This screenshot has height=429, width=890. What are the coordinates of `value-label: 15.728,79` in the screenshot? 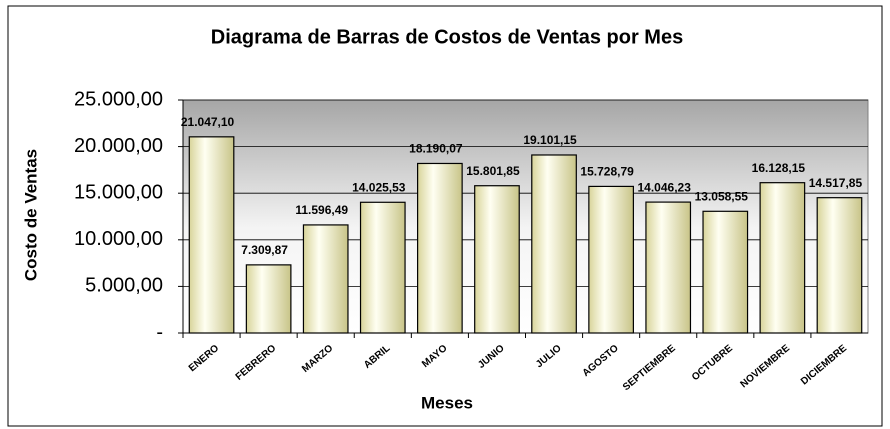 It's located at (607, 172).